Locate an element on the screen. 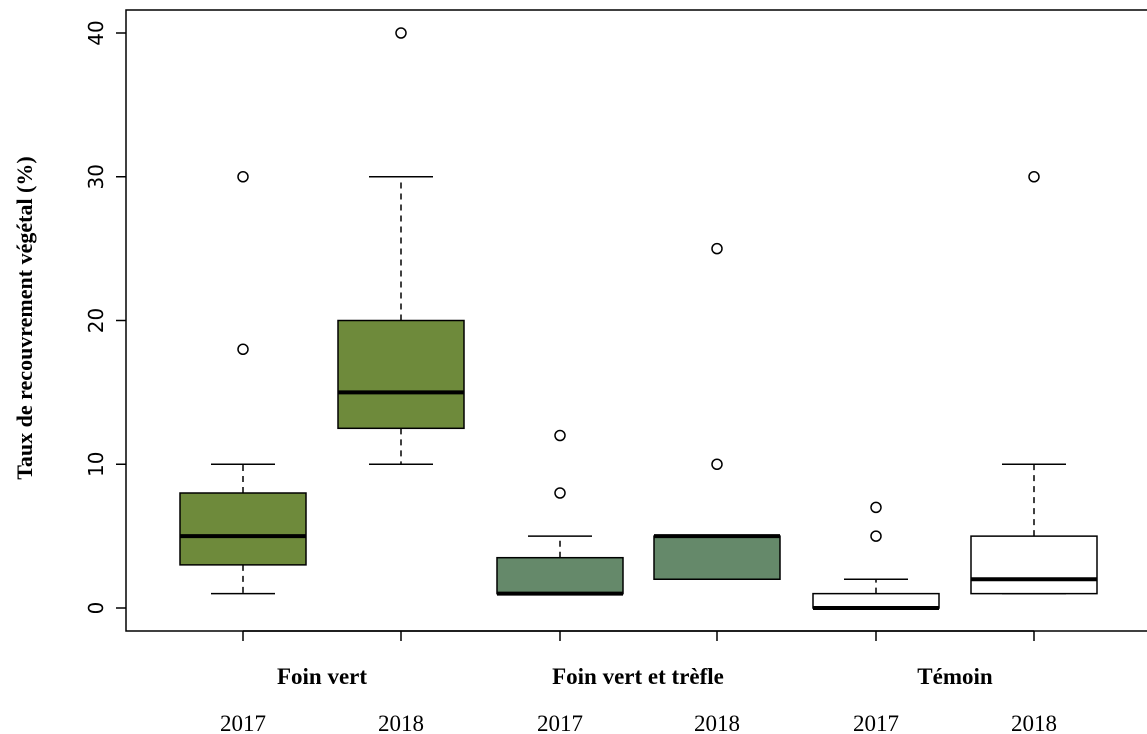 This screenshot has height=734, width=1147. box-foin-vert-et-trèfle-2018 is located at coordinates (717, 411).